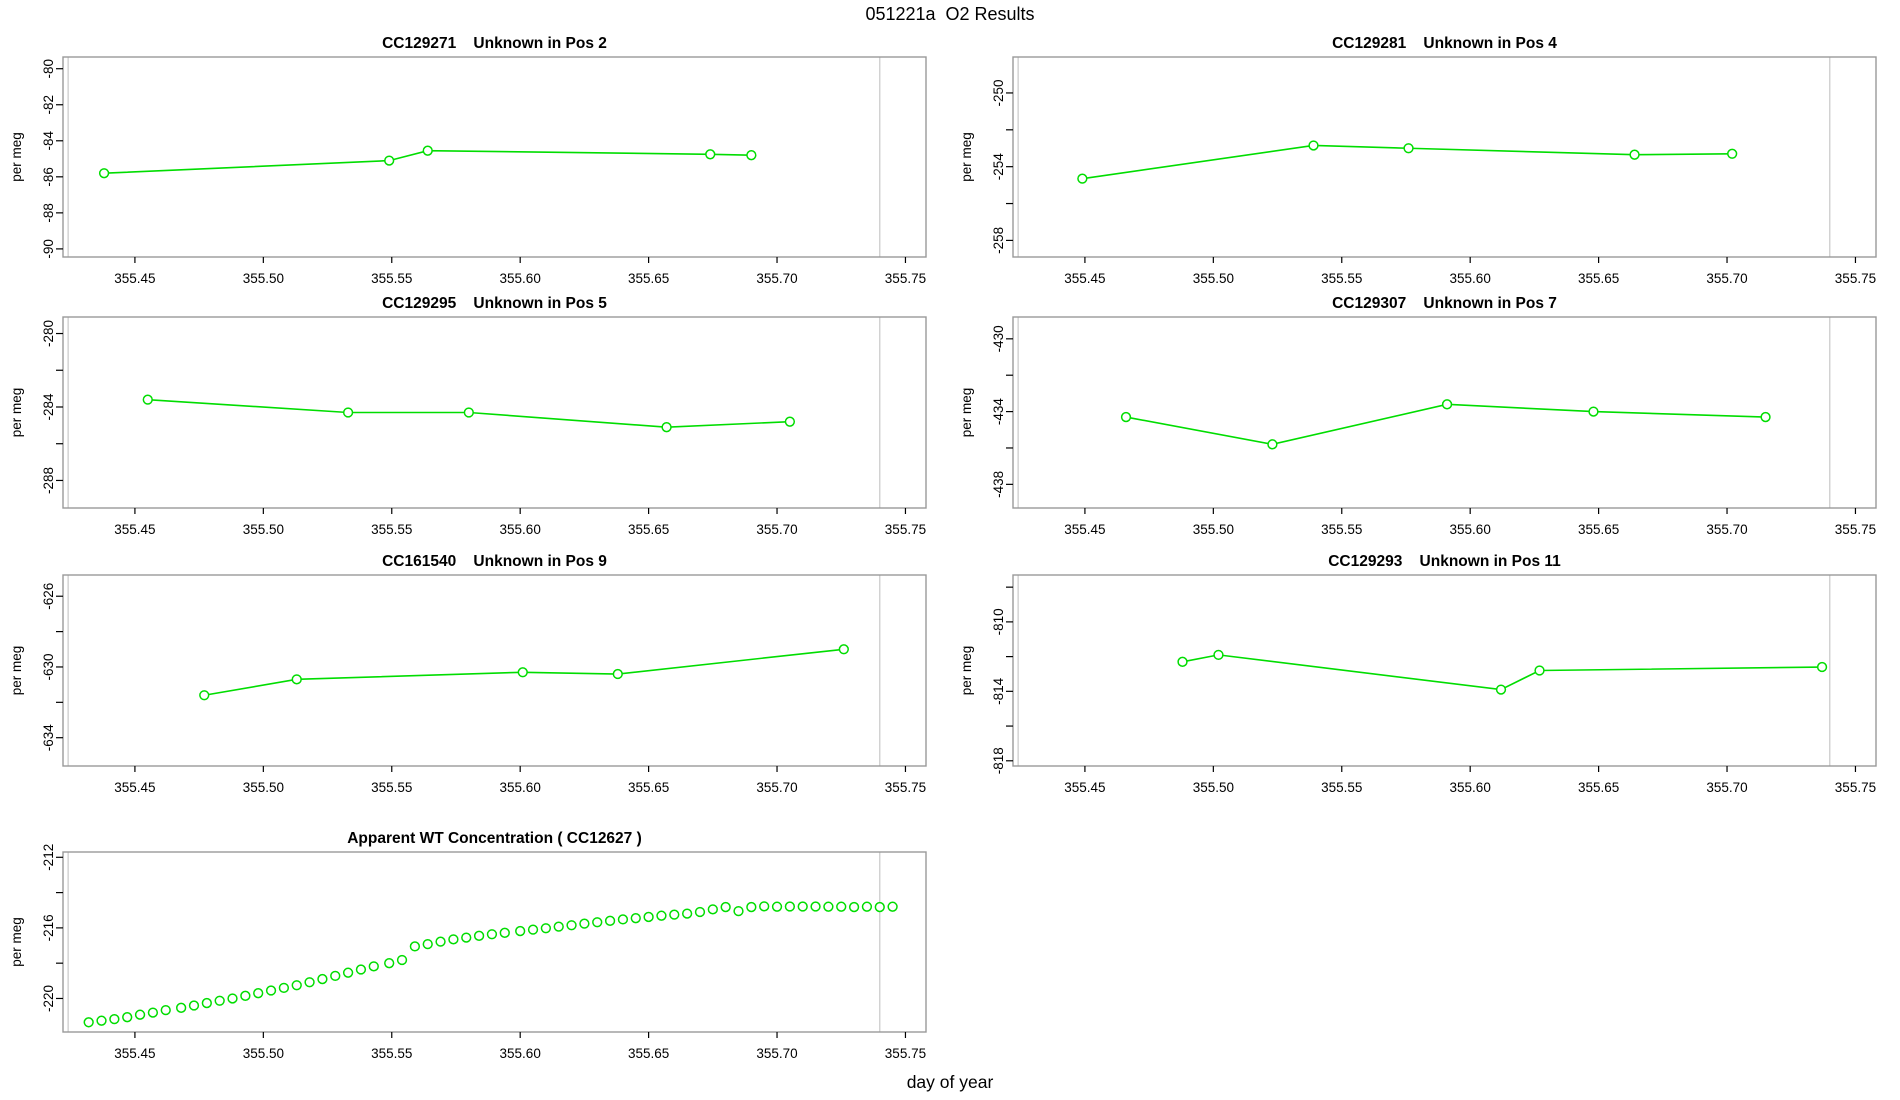 The width and height of the screenshot is (1900, 1100). What do you see at coordinates (263, 529) in the screenshot?
I see `x-axis-tick-label: 355.50` at bounding box center [263, 529].